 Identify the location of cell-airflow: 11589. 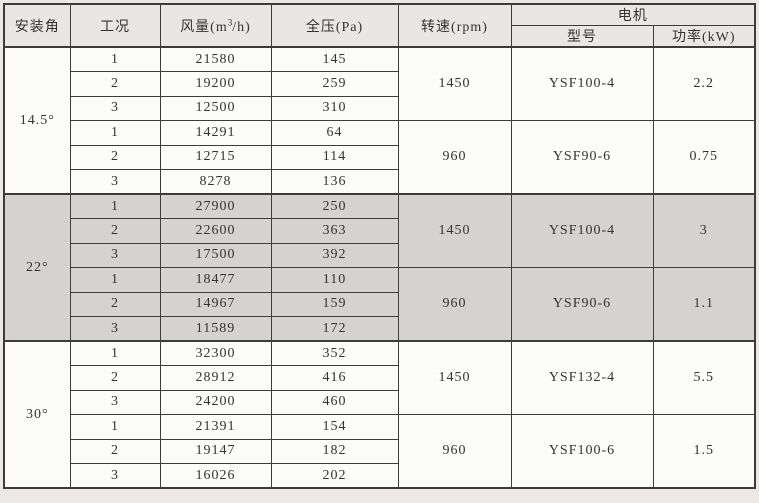
(215, 329).